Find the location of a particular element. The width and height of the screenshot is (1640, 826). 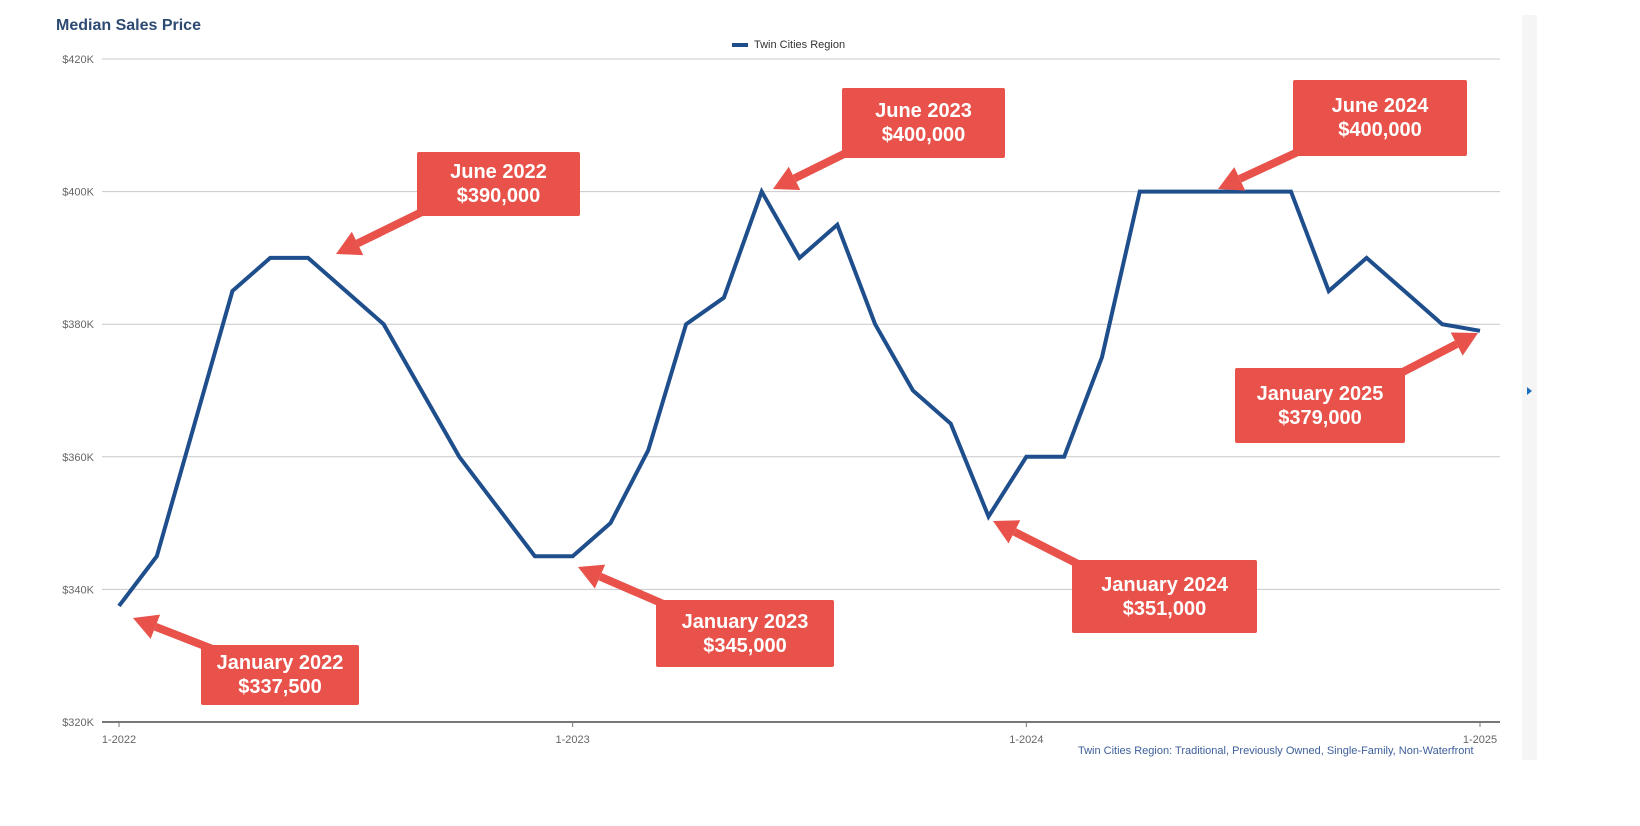

annotation-date: June 2023 is located at coordinates (923, 111).